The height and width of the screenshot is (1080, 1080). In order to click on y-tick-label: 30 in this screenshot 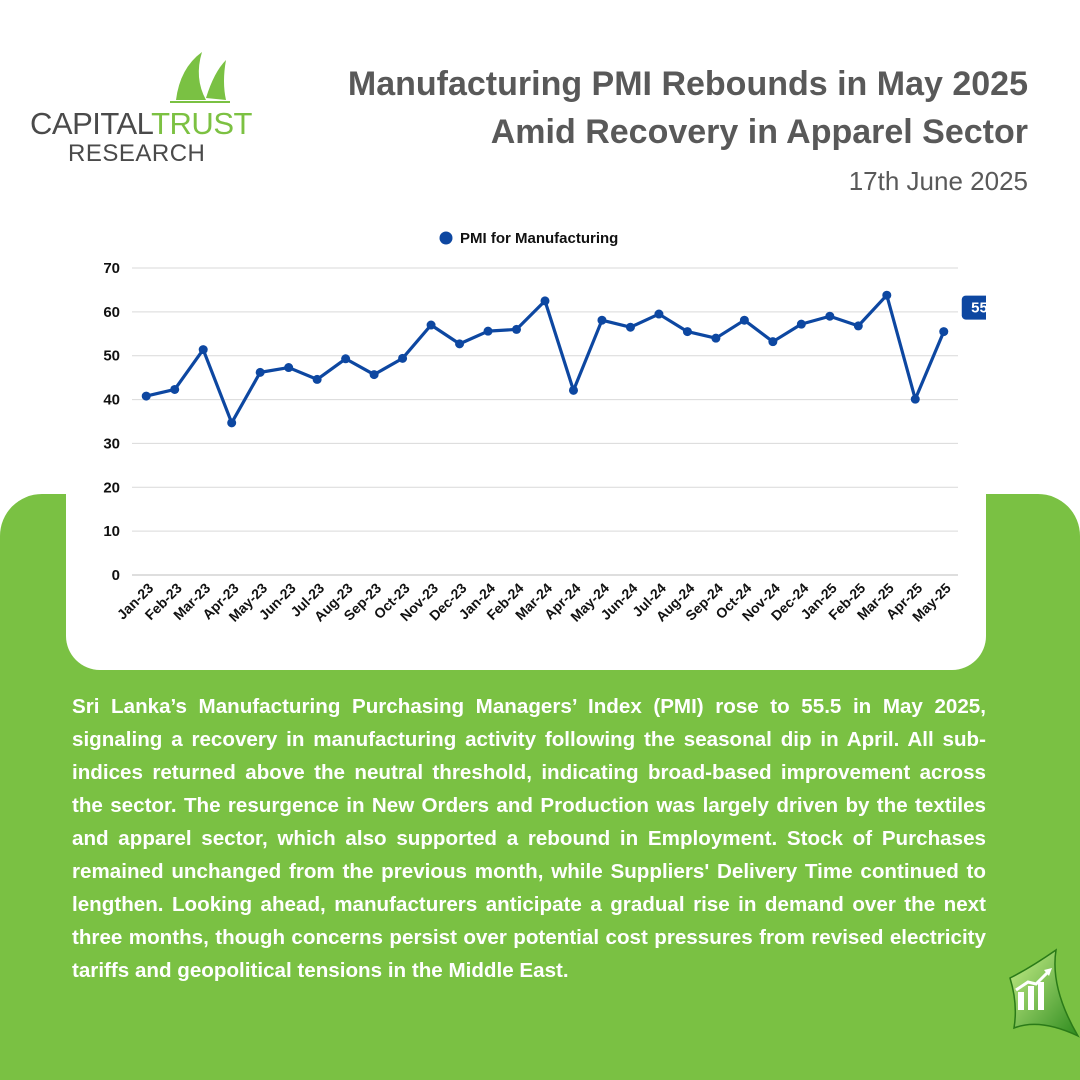, I will do `click(111, 443)`.